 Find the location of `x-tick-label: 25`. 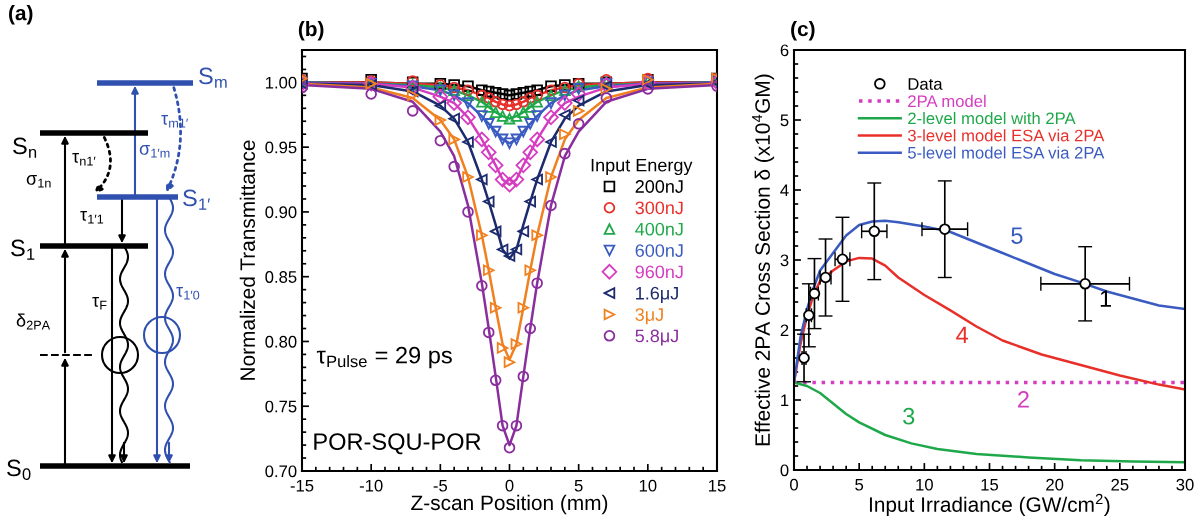

x-tick-label: 25 is located at coordinates (1120, 484).